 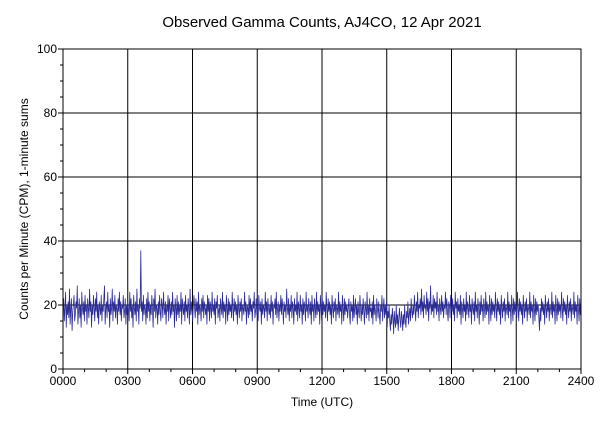 What do you see at coordinates (53, 369) in the screenshot?
I see `y-tick-label: 0` at bounding box center [53, 369].